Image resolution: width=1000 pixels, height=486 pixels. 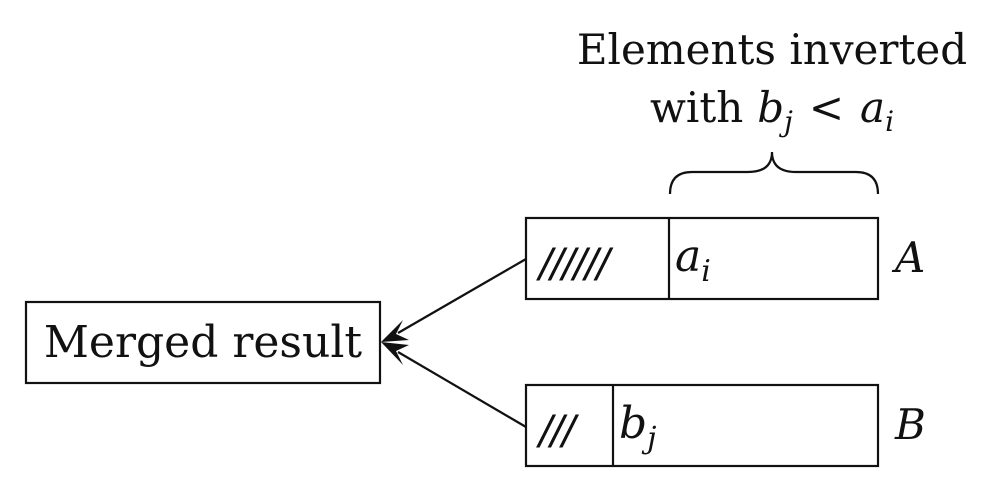 I want to click on annotation-with-word: with, so click(x=696, y=107).